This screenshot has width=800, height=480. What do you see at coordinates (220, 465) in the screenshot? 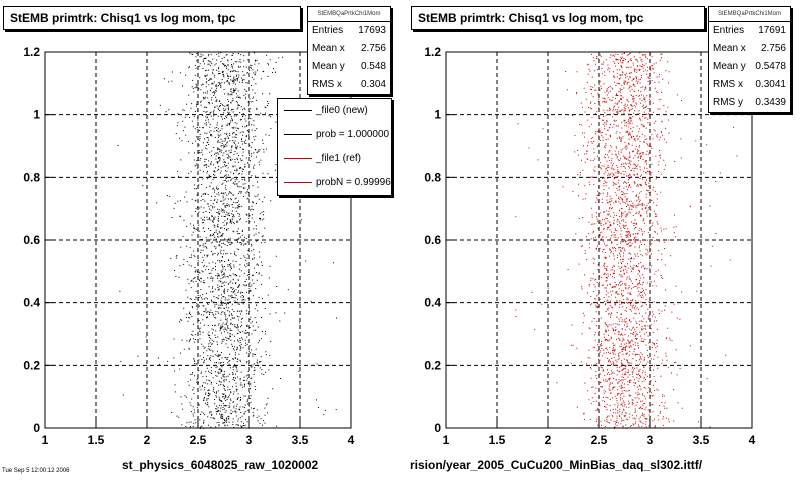
I see `x-axis-label: st_physics_6048025_raw_1020002` at bounding box center [220, 465].